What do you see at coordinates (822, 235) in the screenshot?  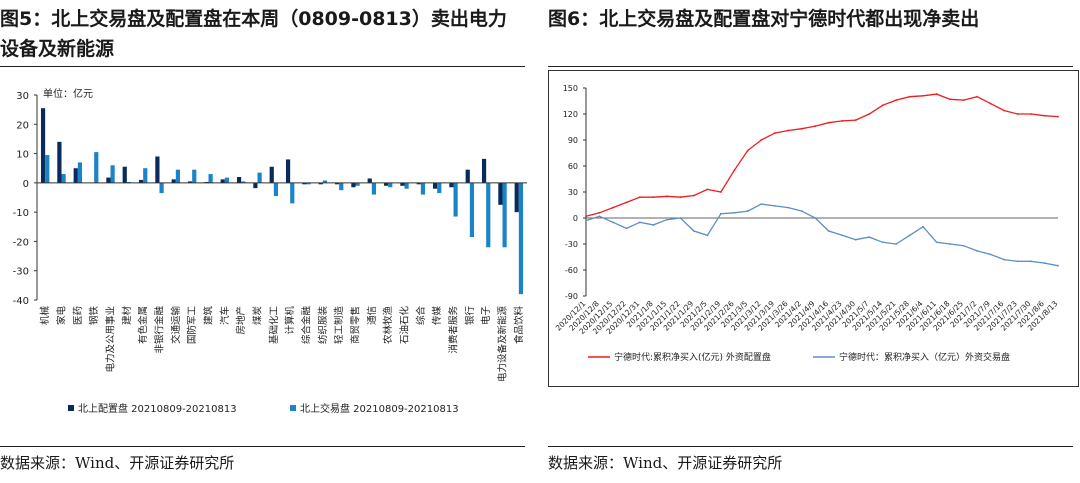 I see `trade-series-line` at bounding box center [822, 235].